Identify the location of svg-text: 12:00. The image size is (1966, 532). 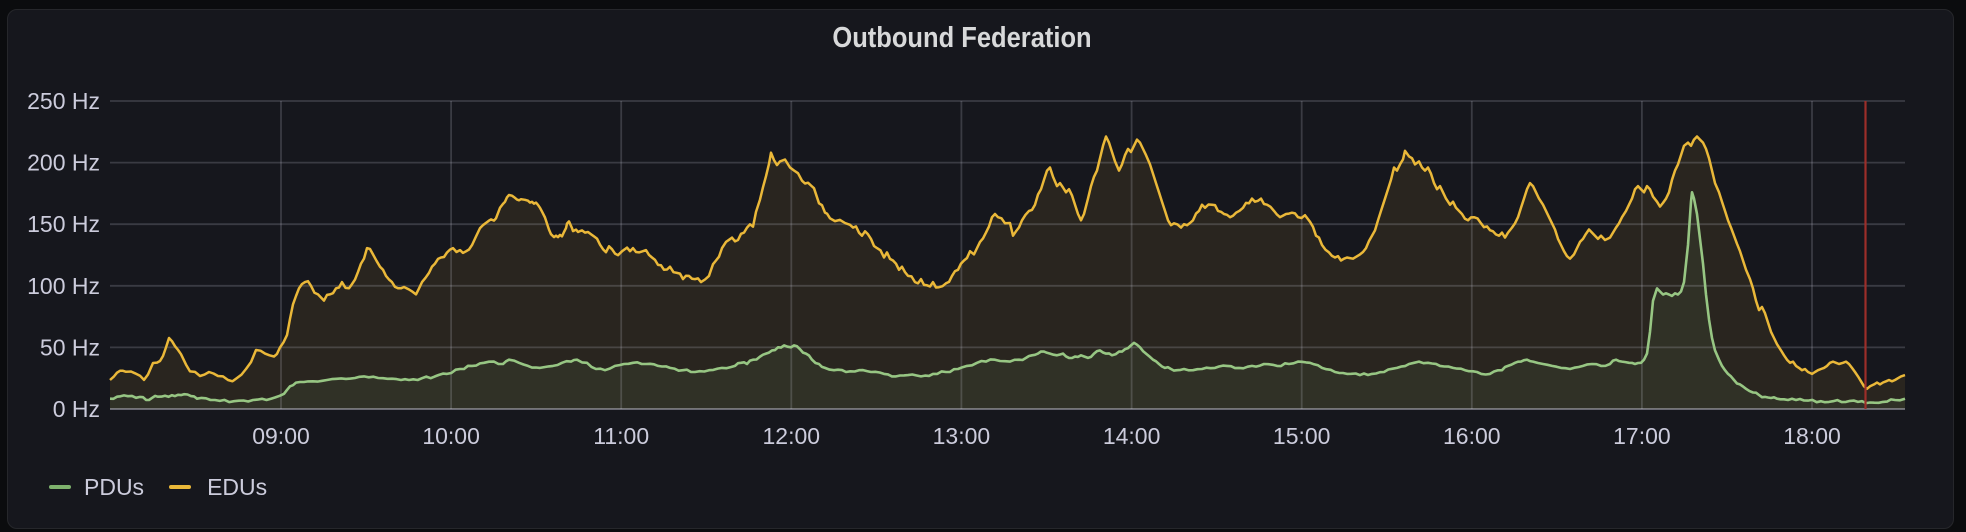
(792, 436).